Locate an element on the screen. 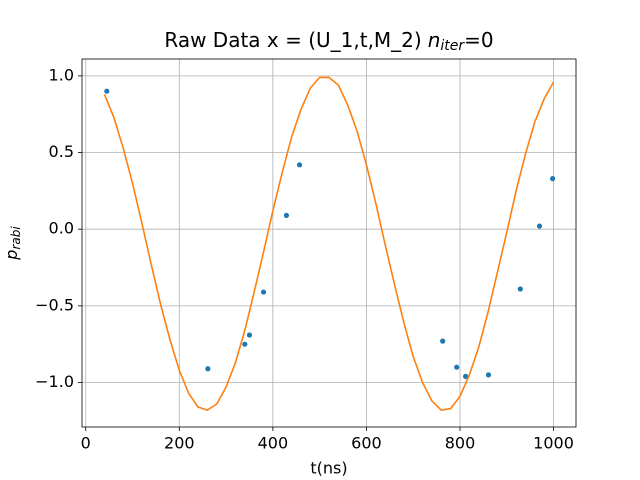 Image resolution: width=640 pixels, height=480 pixels. x-tick-label: 800 is located at coordinates (460, 443).